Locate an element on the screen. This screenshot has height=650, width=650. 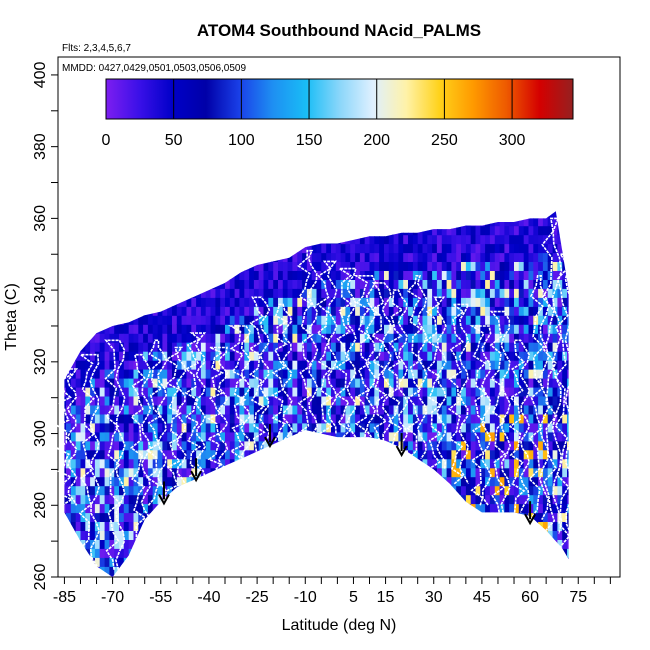
profile-trace is located at coordinates (500, 411).